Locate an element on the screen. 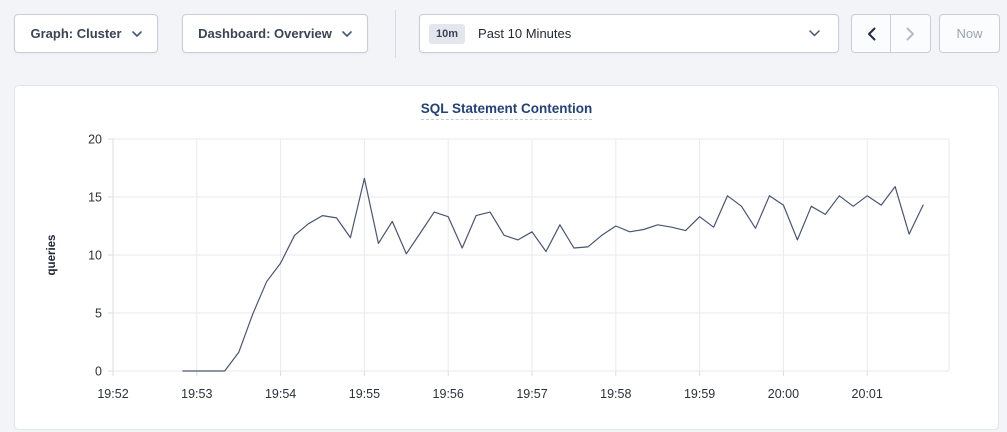 This screenshot has height=432, width=1007. dashboard-selector-dropdown: Dashboard: Overview is located at coordinates (275, 33).